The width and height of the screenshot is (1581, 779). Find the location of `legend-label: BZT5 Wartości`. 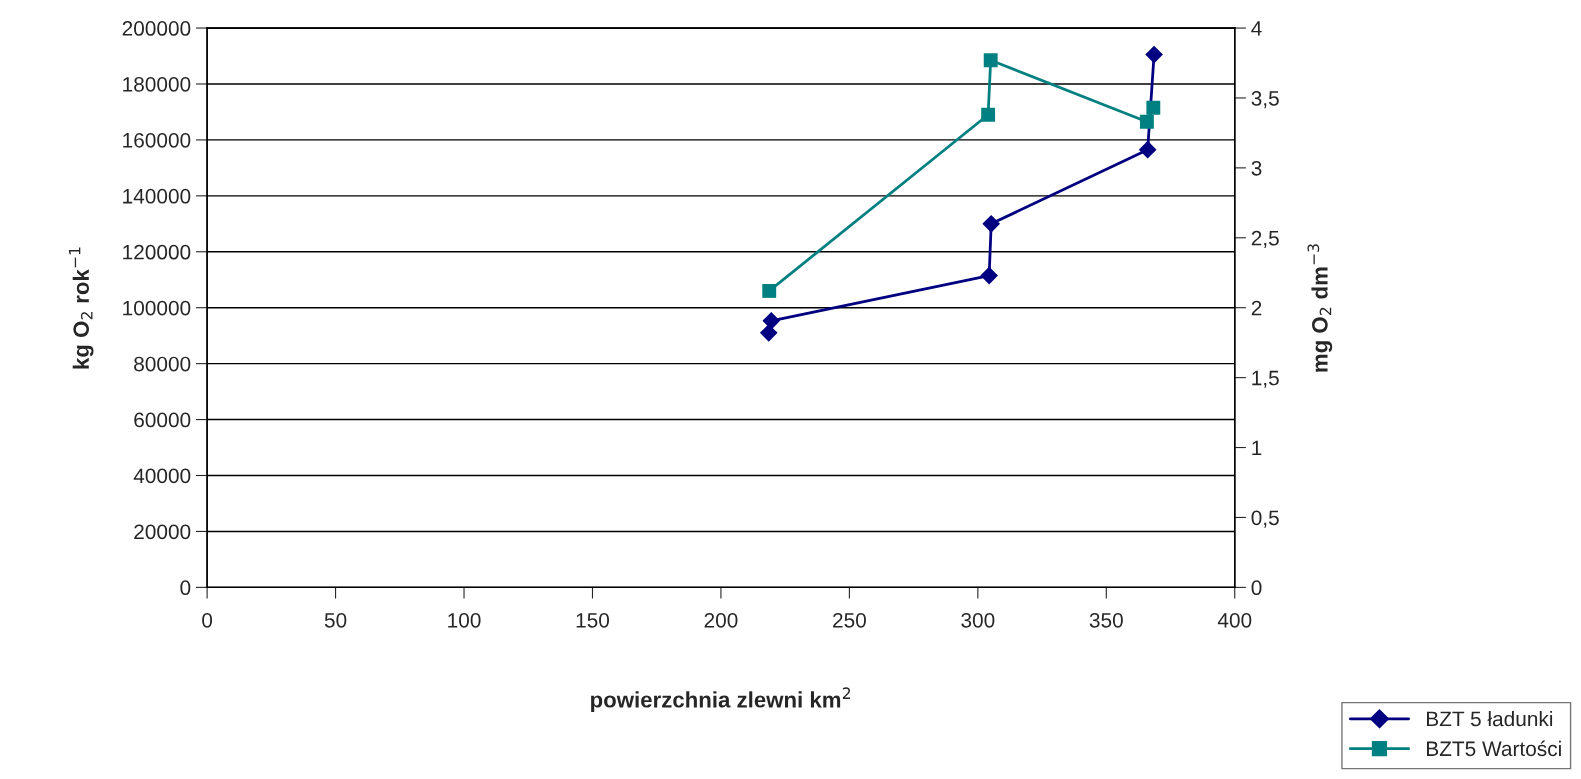

legend-label: BZT5 Wartości is located at coordinates (1494, 748).